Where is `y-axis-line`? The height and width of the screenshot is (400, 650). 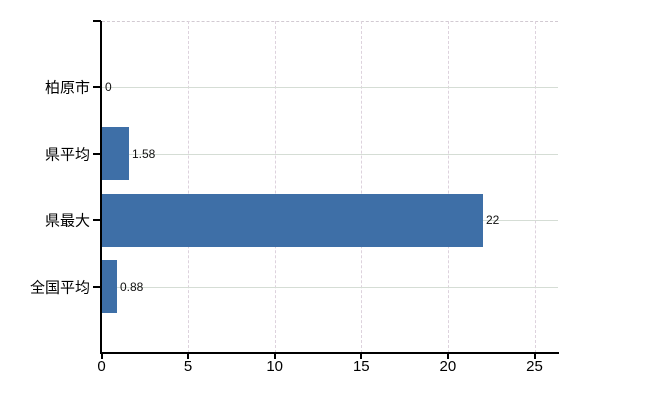
y-axis-line is located at coordinates (101, 187).